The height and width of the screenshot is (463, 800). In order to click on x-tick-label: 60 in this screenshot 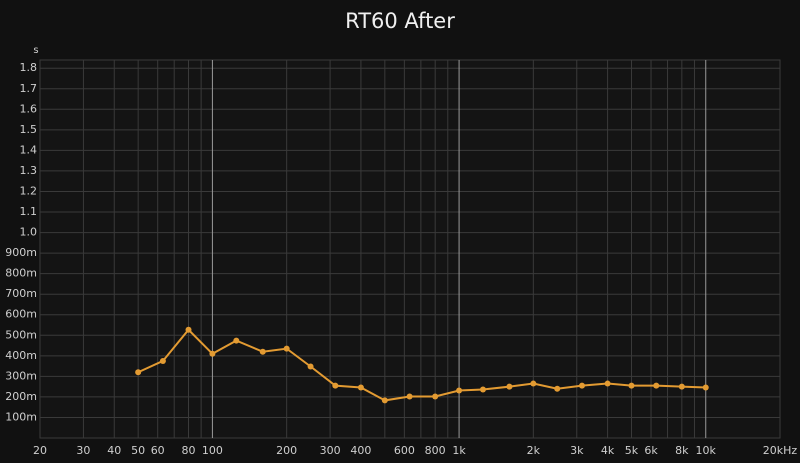, I will do `click(158, 450)`.